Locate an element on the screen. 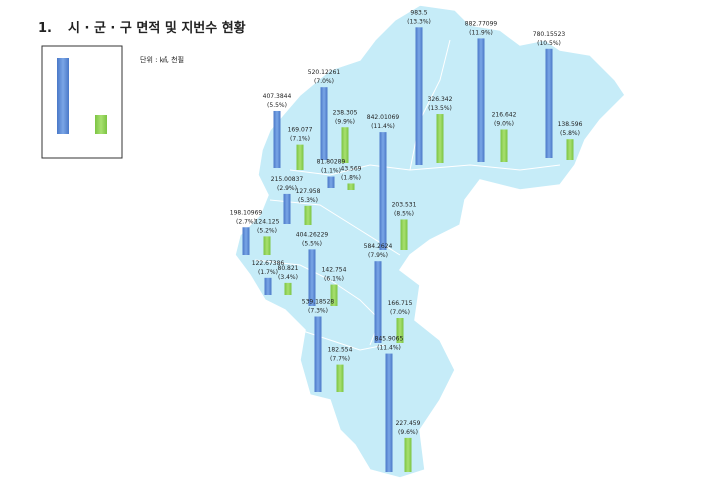  area-share: (2.9%) is located at coordinates (287, 188).